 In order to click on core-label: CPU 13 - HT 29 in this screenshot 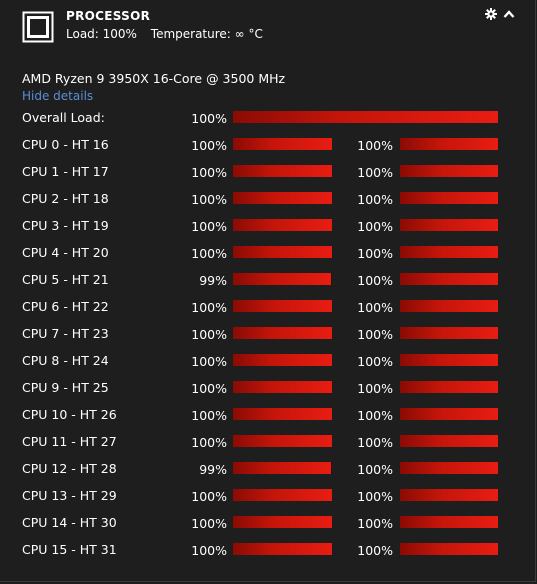, I will do `click(69, 495)`.